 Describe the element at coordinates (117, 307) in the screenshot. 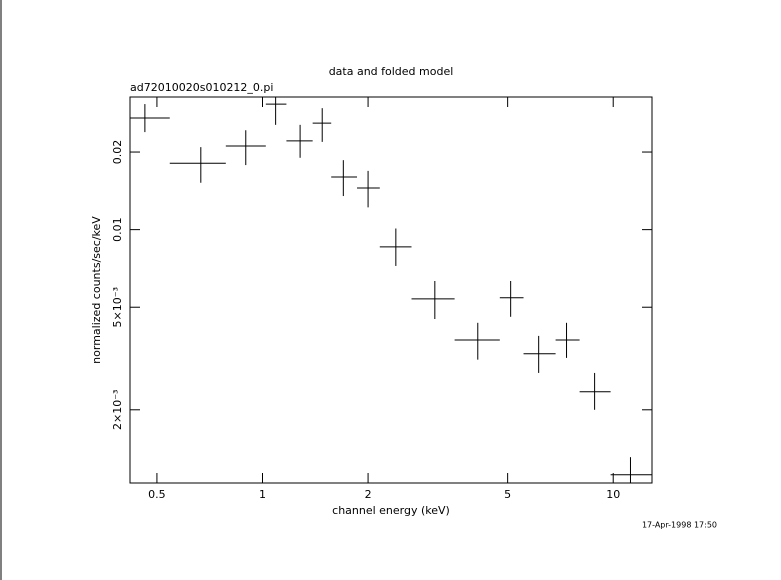

I see `y-tick-label: 5×10⁻³` at that location.